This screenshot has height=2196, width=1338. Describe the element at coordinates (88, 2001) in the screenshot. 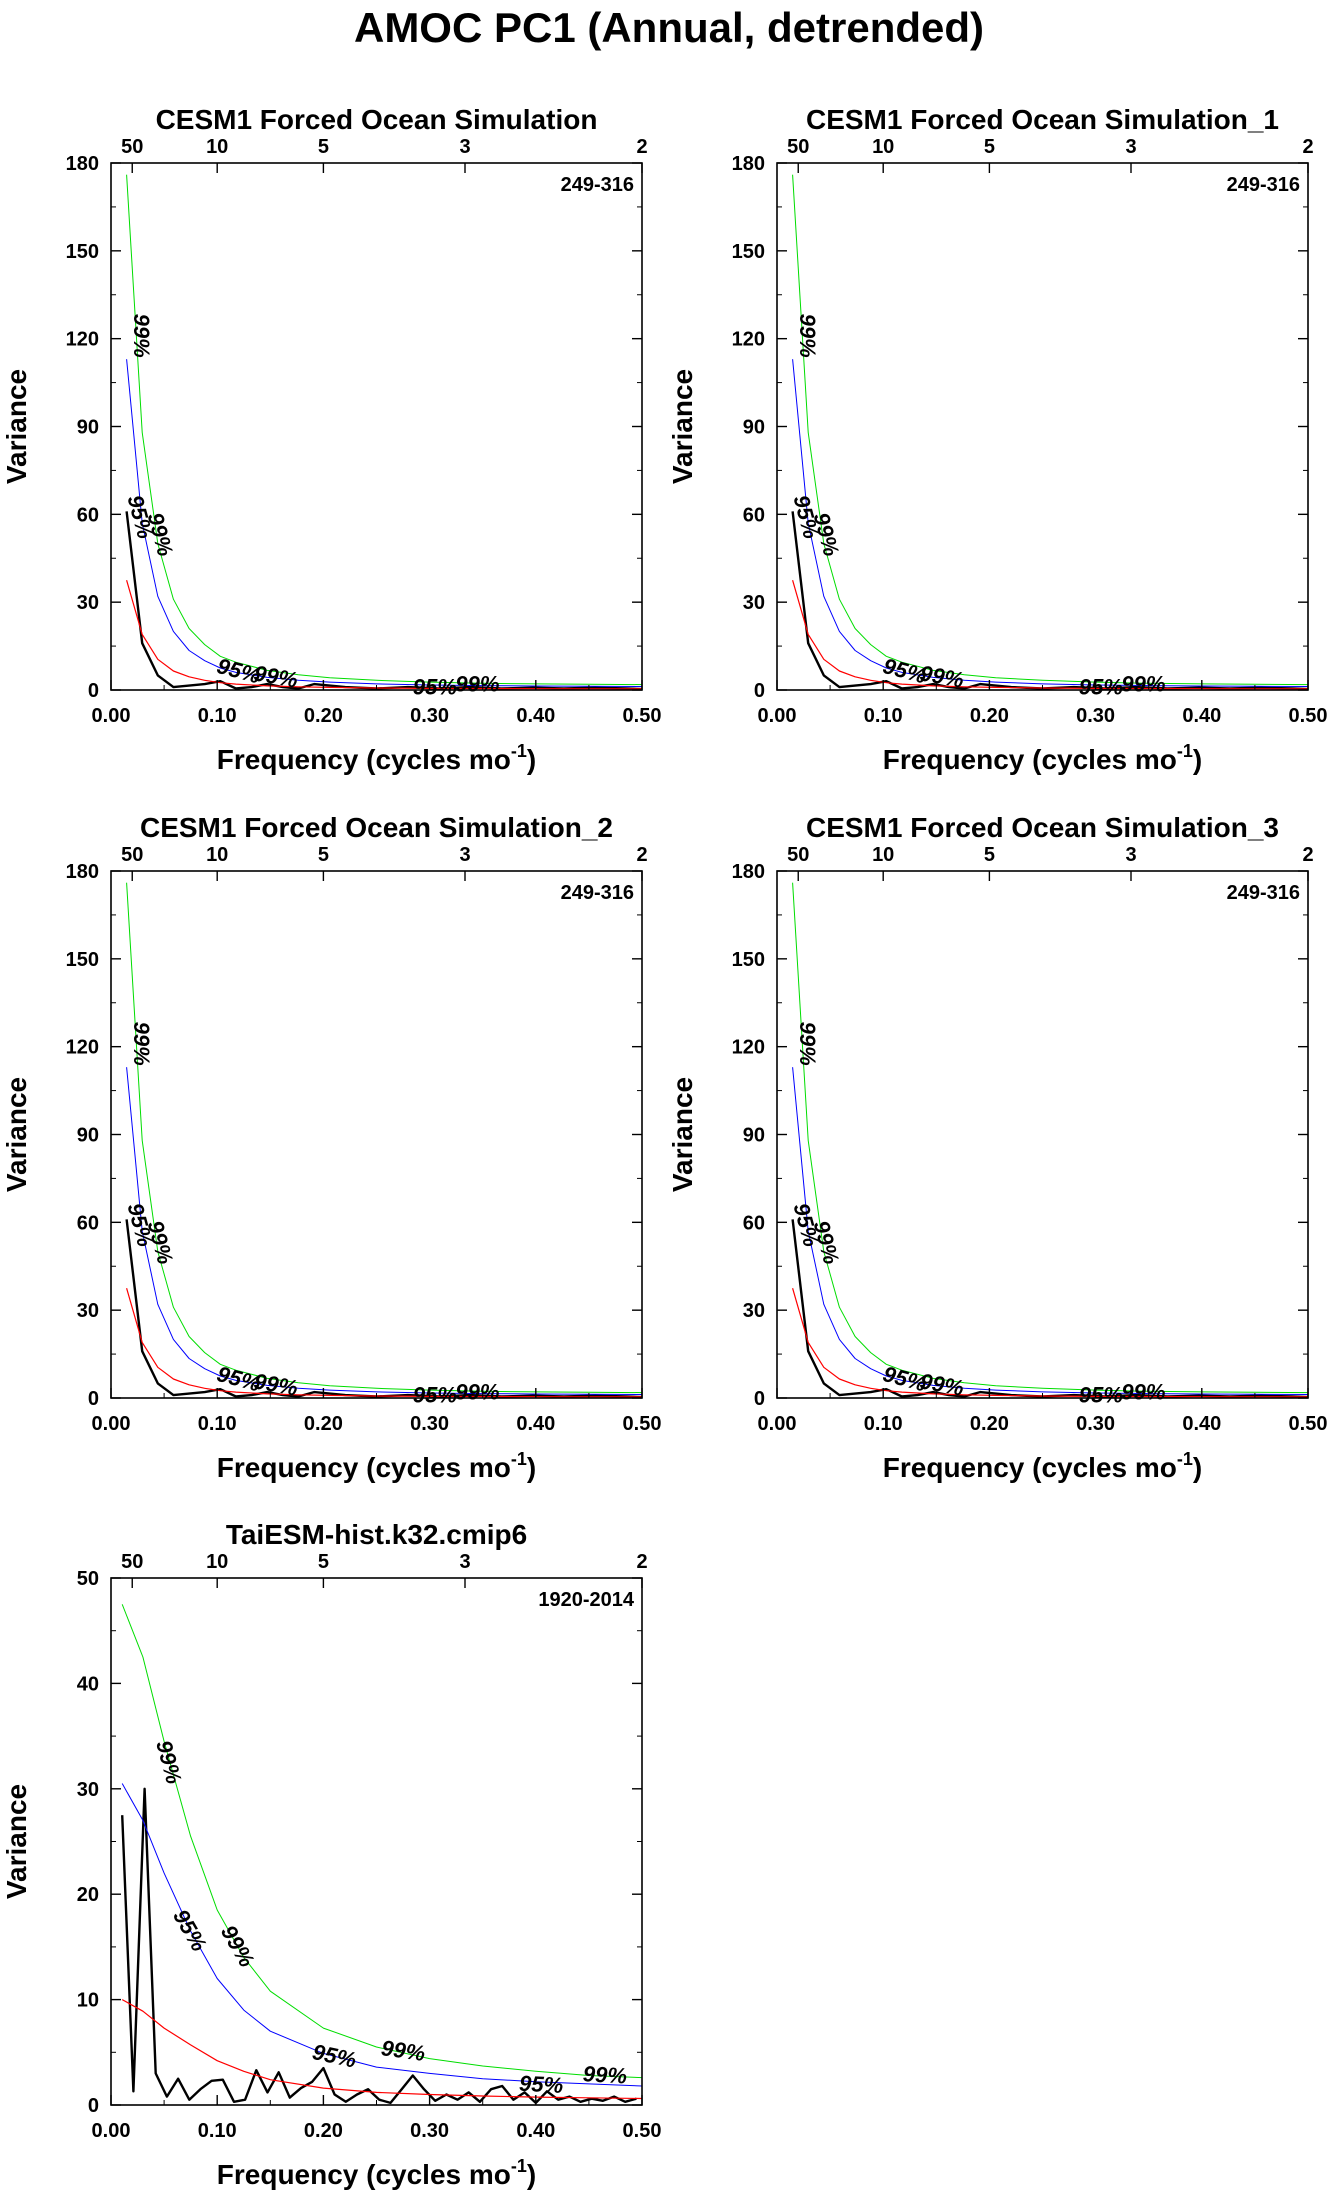

I see `y-tick-label: 10` at that location.